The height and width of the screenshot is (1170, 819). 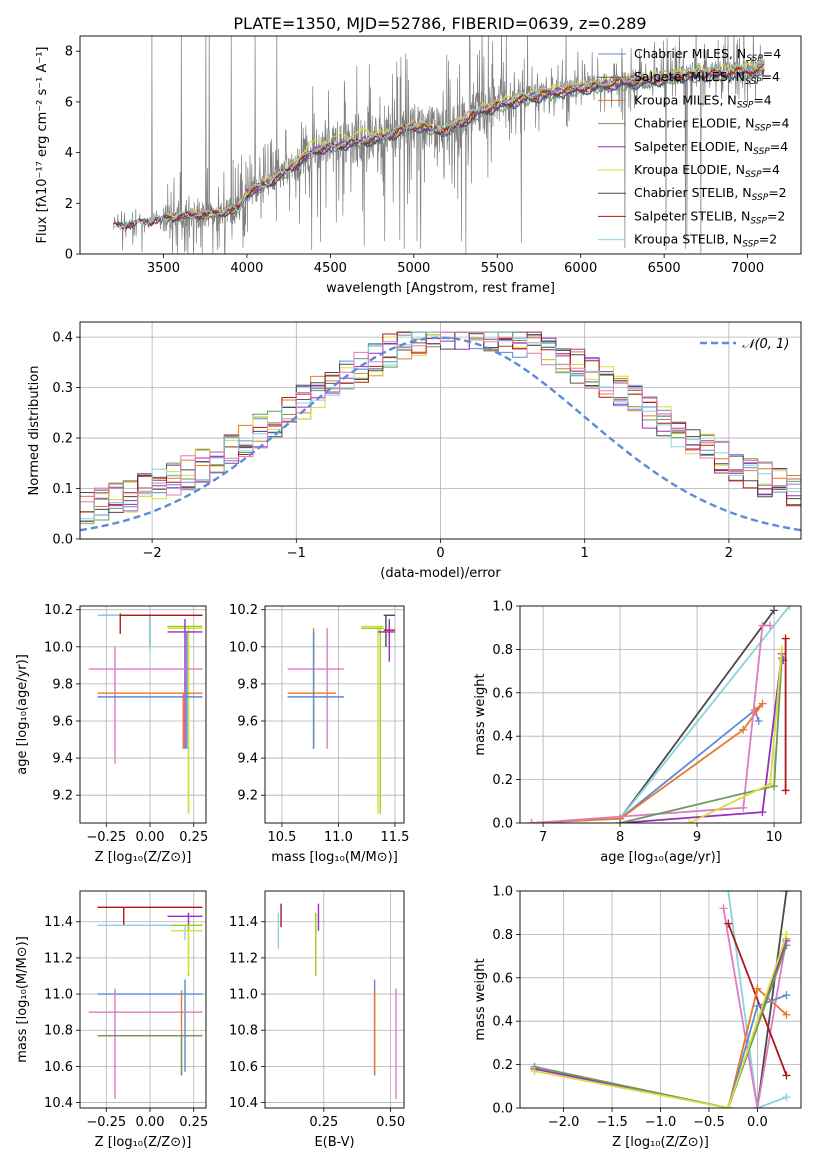 I want to click on tick-label-x: −1.0, so click(x=661, y=1122).